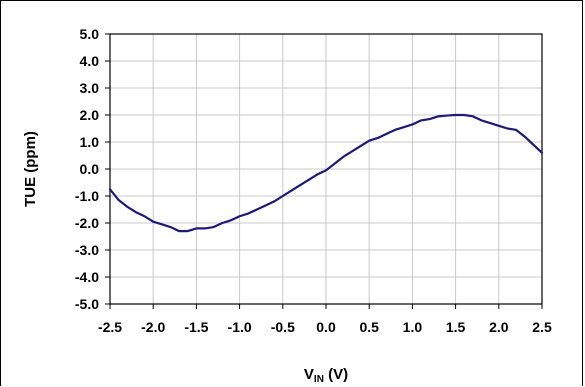  I want to click on y-tick-label: 1.0, so click(90, 142).